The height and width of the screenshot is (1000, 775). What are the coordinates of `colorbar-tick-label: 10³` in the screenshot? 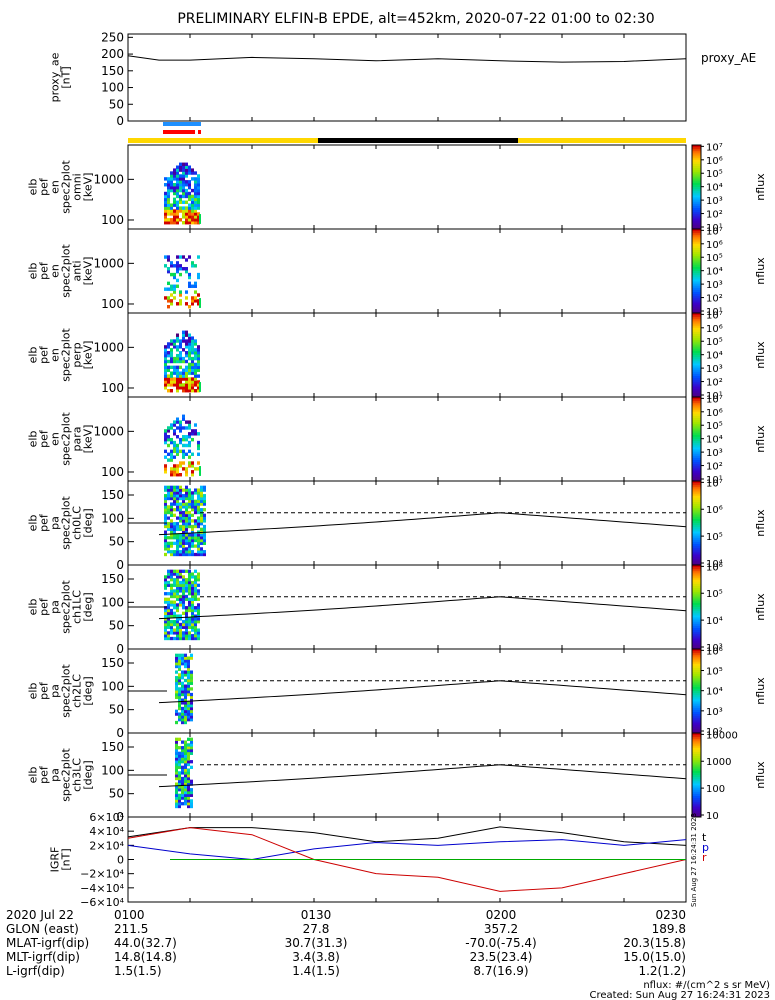 It's located at (714, 453).